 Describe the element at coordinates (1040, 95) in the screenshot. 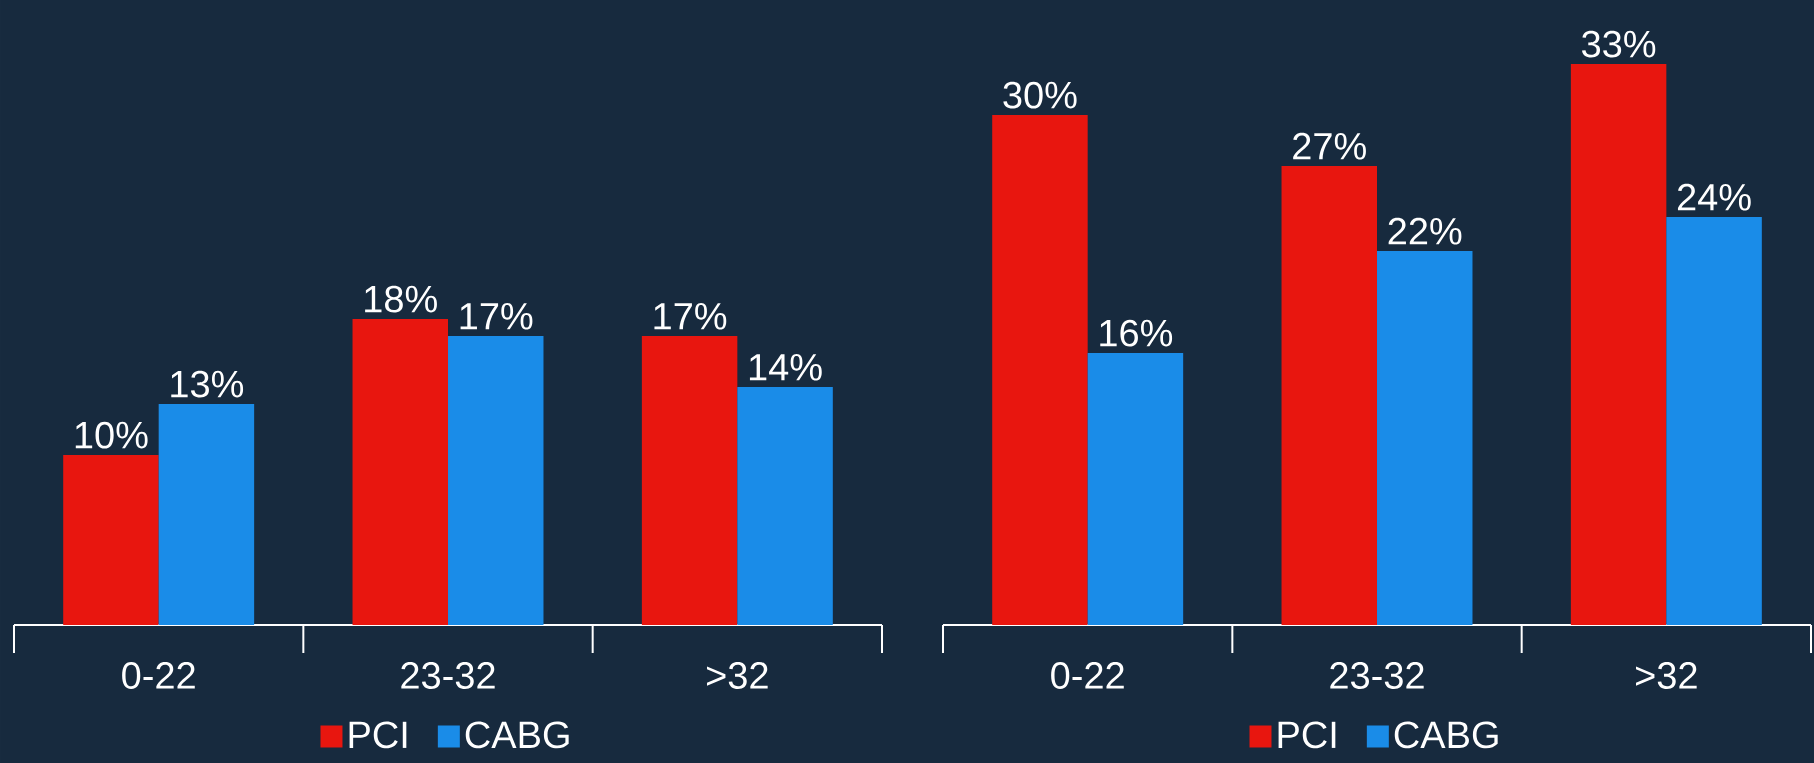

I see `data-label: 30%` at that location.